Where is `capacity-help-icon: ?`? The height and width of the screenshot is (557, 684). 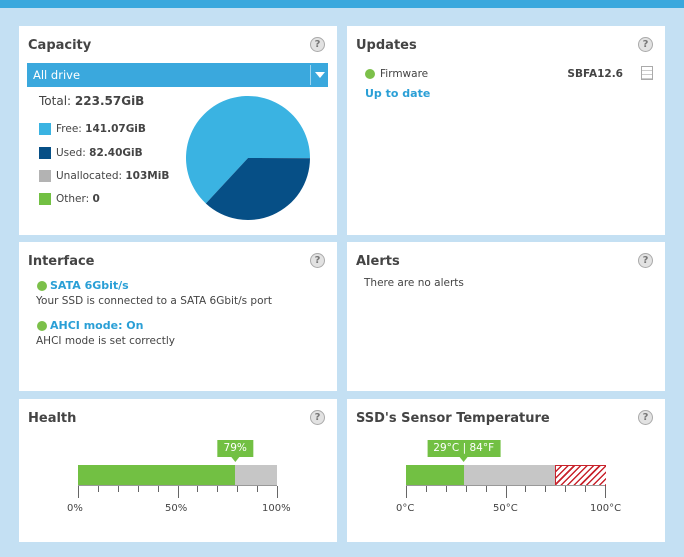 capacity-help-icon: ? is located at coordinates (317, 44).